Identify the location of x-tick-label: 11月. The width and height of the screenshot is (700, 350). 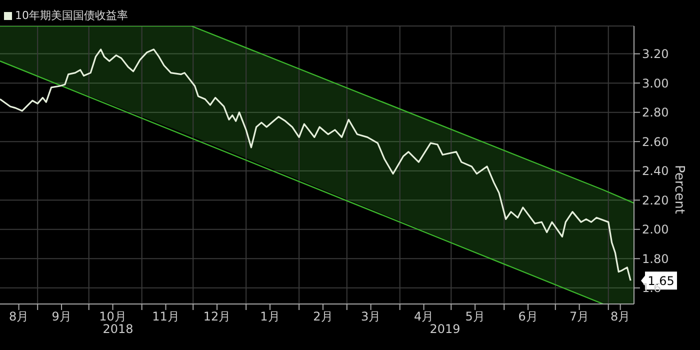
(166, 317).